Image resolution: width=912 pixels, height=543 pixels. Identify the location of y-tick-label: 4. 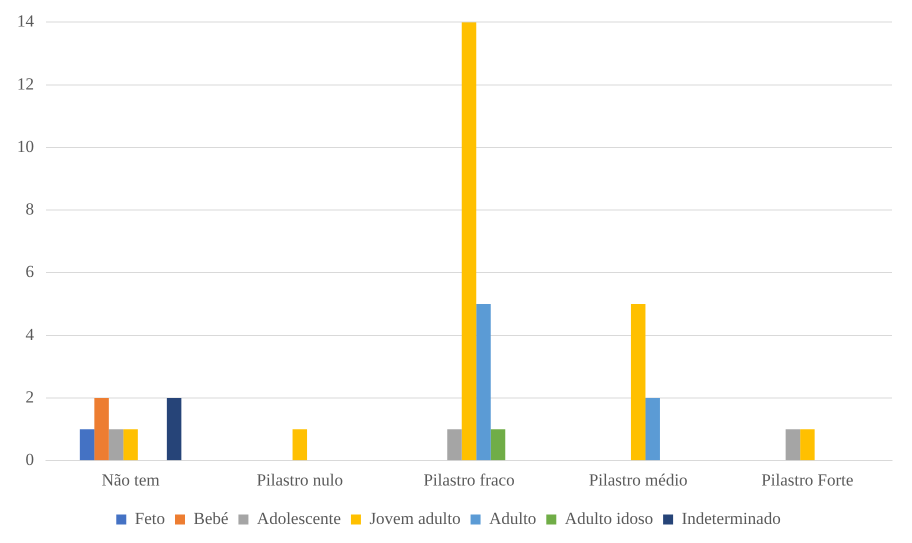
(30, 334).